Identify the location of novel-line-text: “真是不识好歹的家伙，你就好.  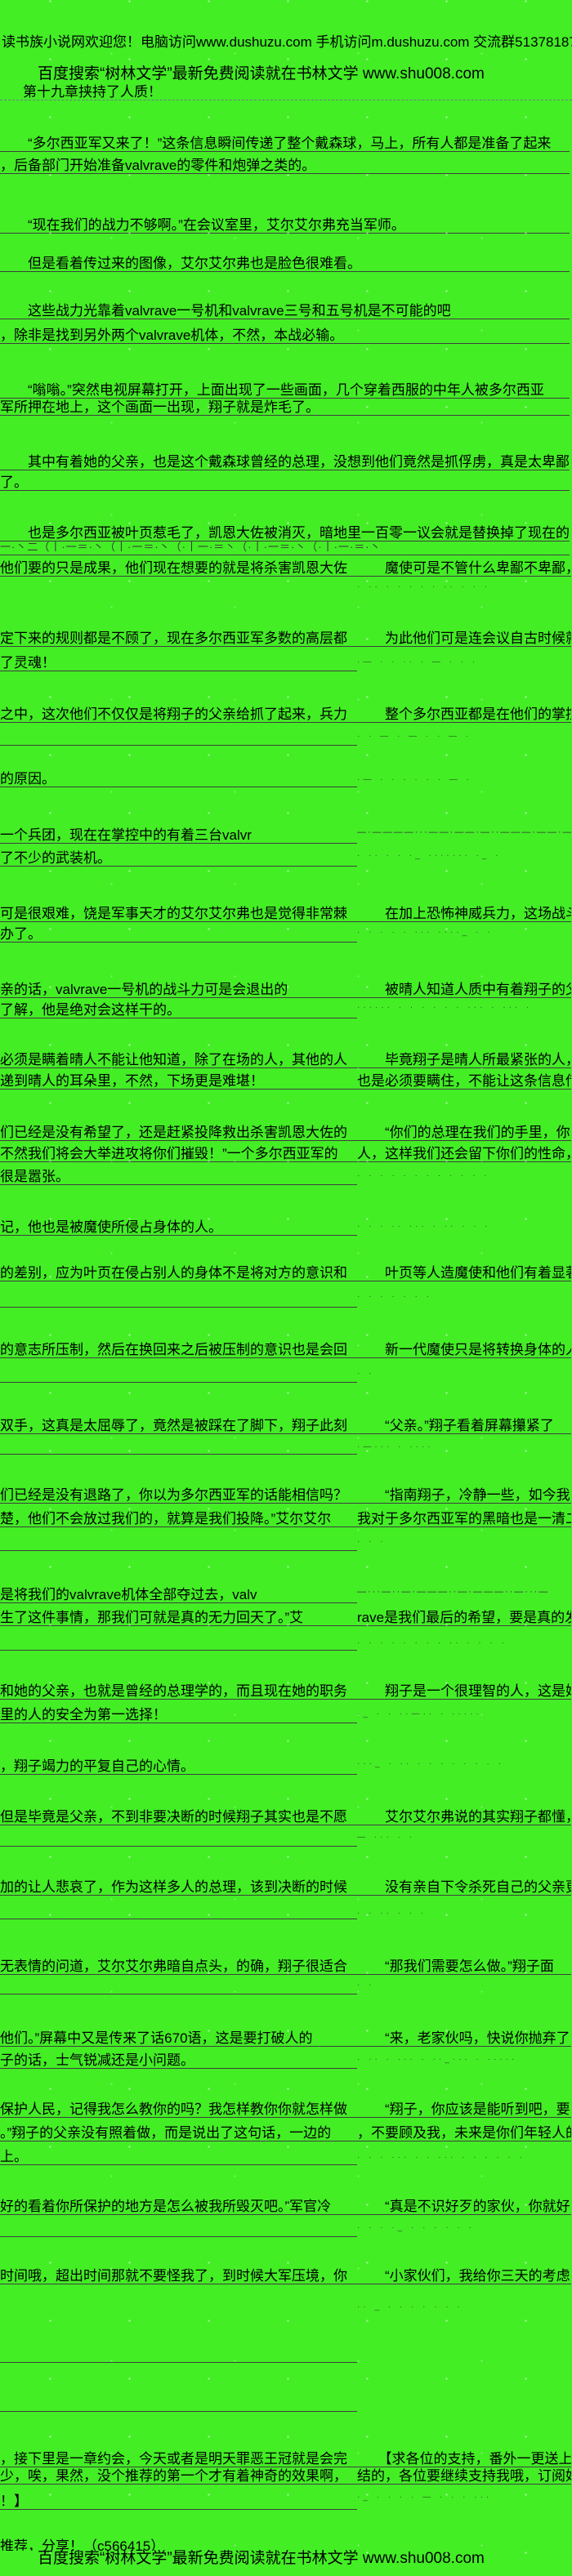
(464, 2207).